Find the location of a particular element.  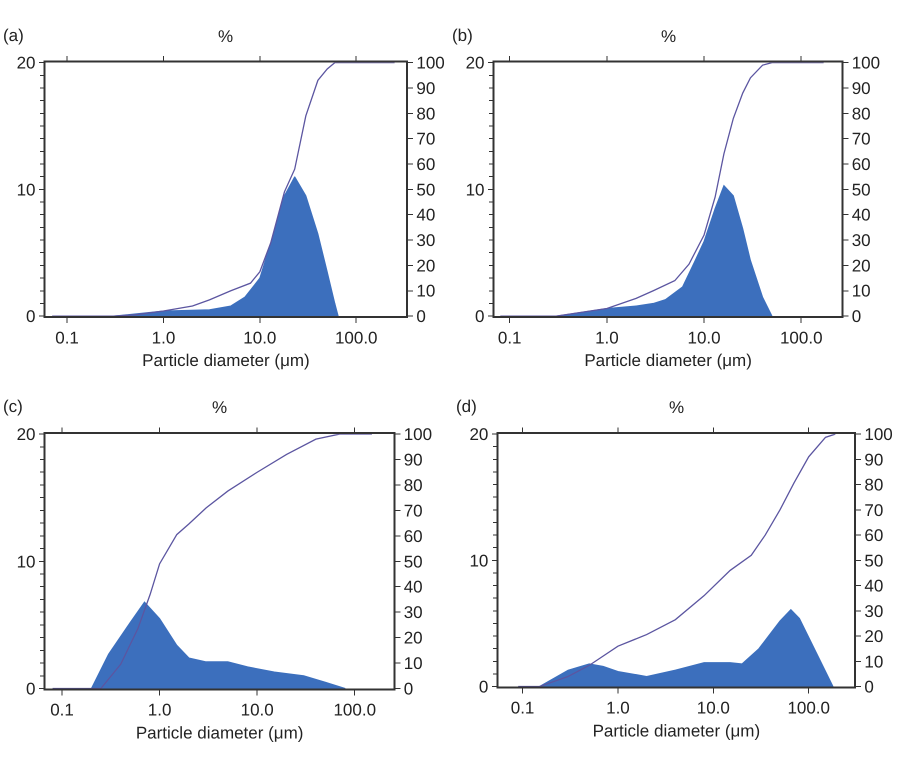

chart-title: (c) is located at coordinates (13, 406).